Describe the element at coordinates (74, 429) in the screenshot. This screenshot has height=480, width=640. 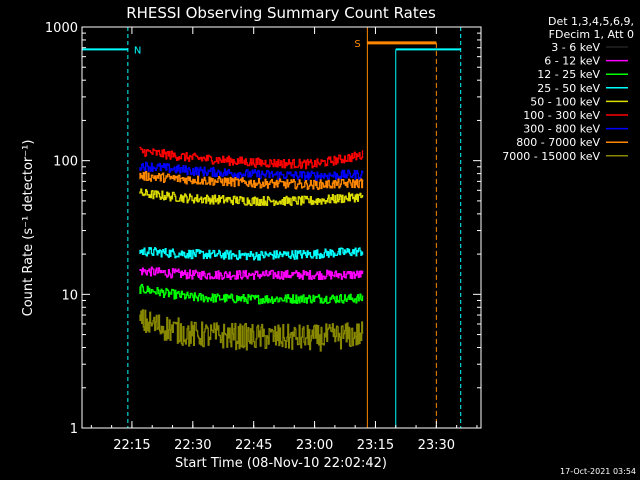
I see `y-tick-label-0: 1` at that location.